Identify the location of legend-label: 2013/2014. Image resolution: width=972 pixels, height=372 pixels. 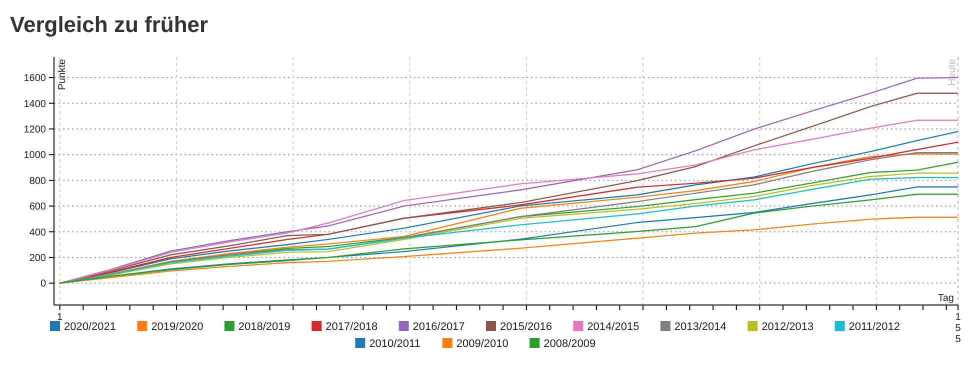
(700, 327).